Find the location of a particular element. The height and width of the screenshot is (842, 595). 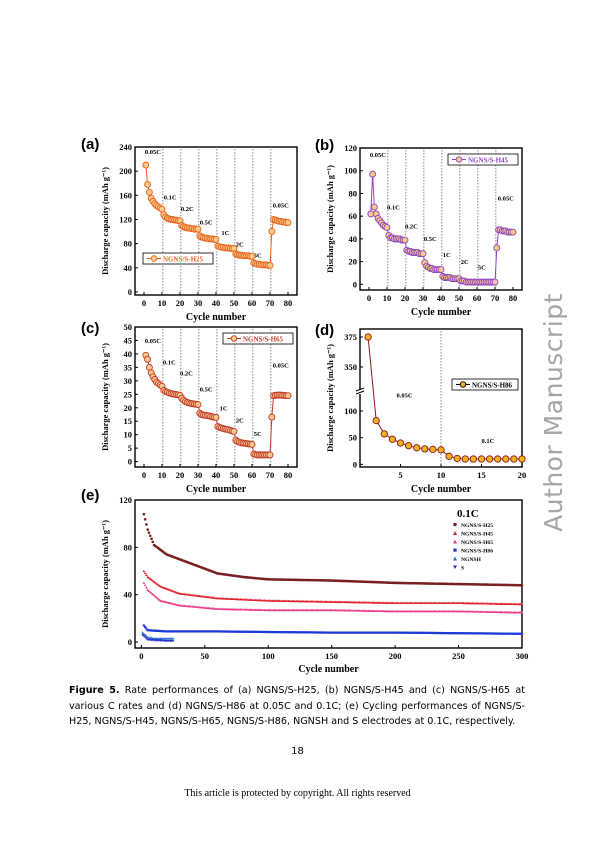

rate-label-b: 0.05C is located at coordinates (506, 198).